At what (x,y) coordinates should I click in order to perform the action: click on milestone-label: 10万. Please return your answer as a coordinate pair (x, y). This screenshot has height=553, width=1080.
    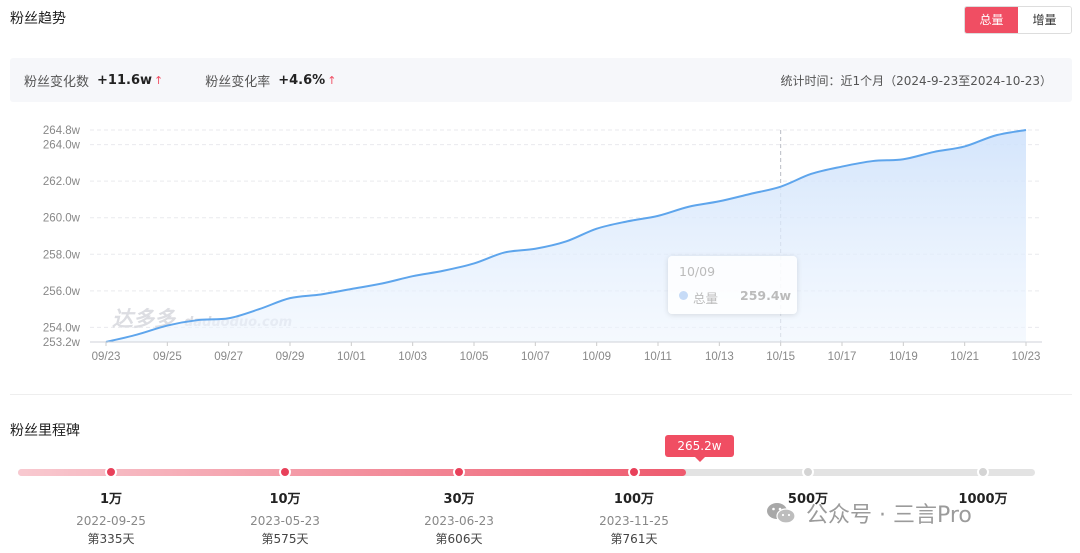
    Looking at the image, I should click on (285, 499).